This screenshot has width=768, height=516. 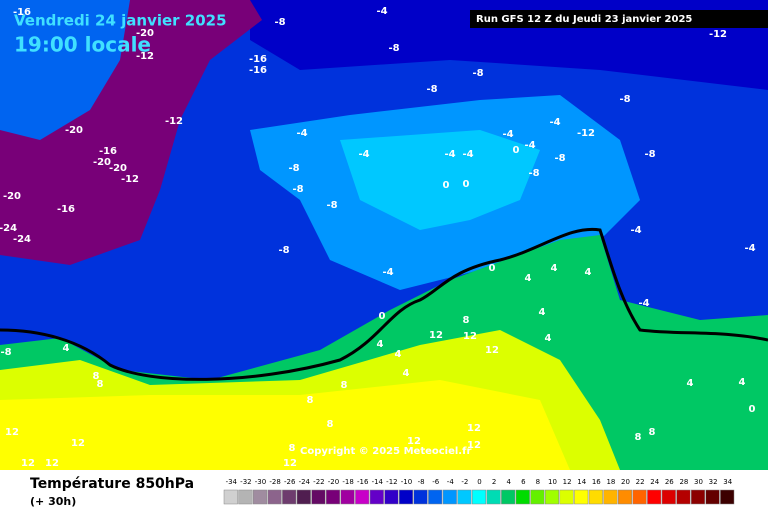 What do you see at coordinates (479, 482) in the screenshot?
I see `legend-label: 0` at bounding box center [479, 482].